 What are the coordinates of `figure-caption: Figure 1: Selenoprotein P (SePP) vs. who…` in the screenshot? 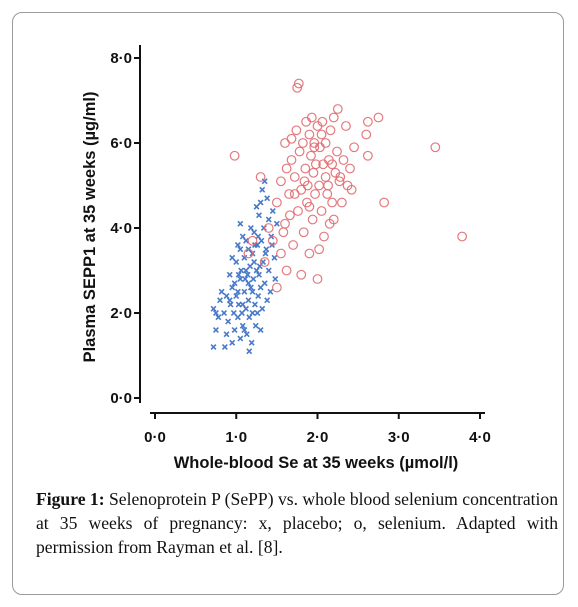 It's located at (297, 523).